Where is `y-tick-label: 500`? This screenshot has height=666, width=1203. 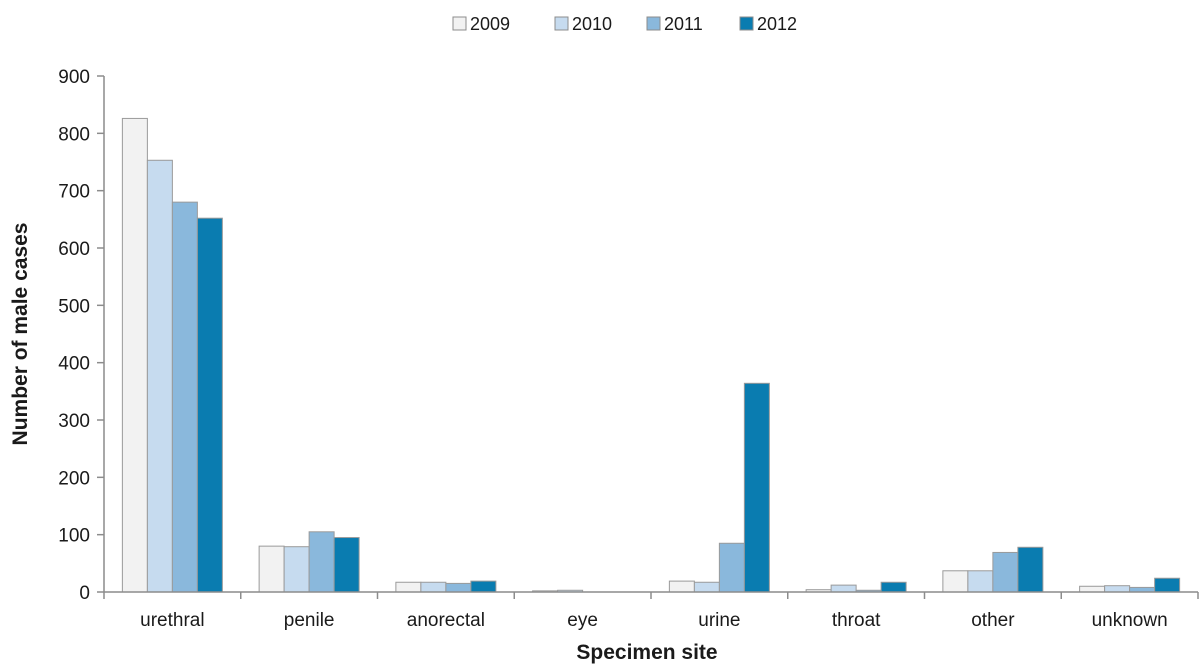
y-tick-label: 500 is located at coordinates (74, 306).